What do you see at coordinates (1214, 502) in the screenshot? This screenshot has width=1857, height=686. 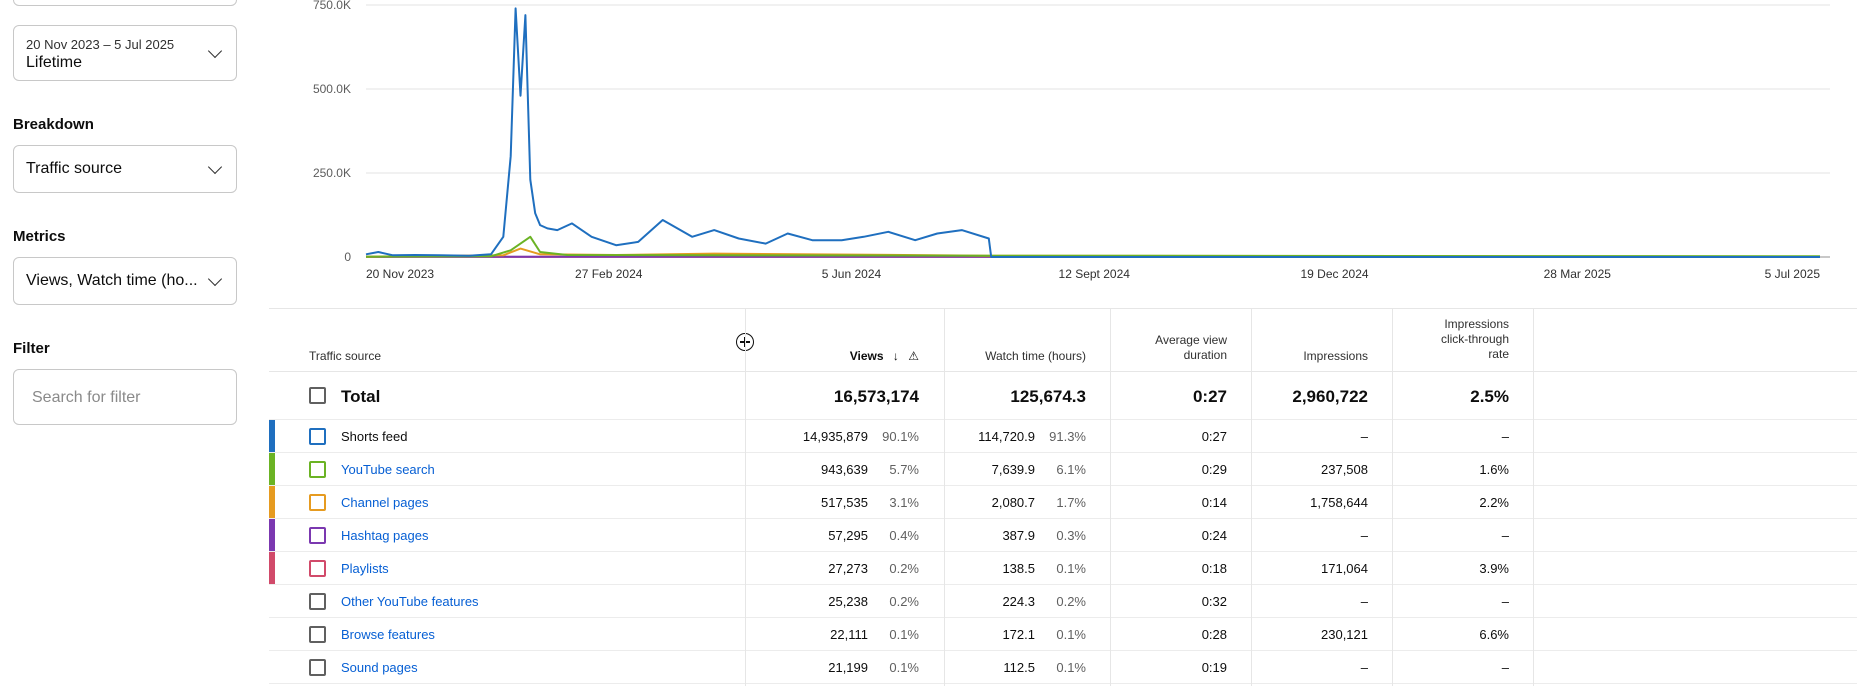 I see `row-avg-duration: 0:14` at bounding box center [1214, 502].